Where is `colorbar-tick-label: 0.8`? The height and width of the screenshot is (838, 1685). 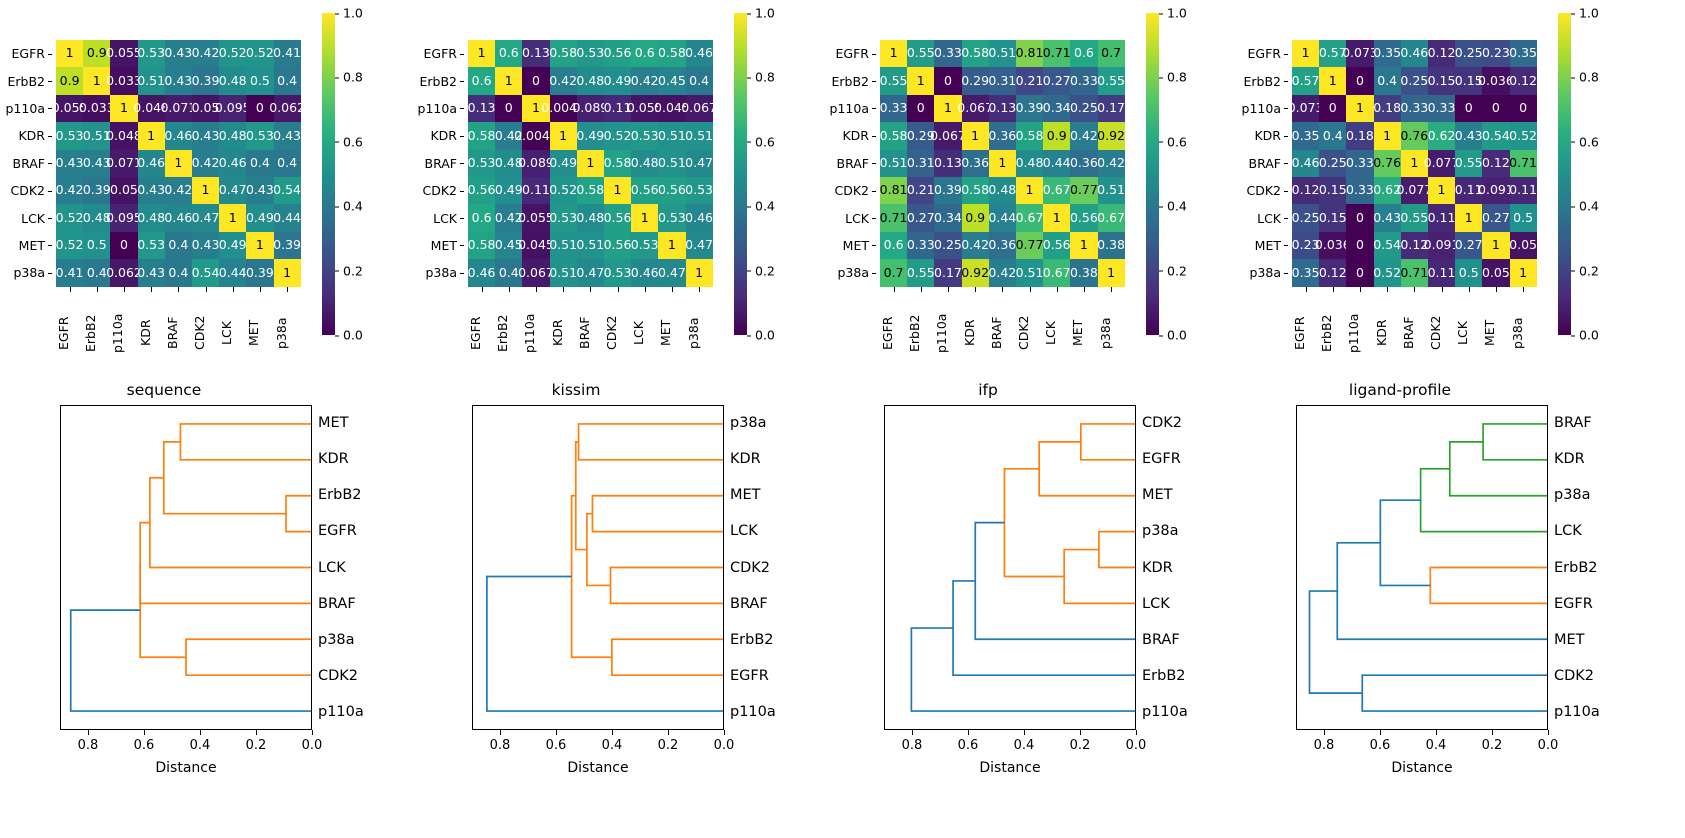
colorbar-tick-label: 0.8 is located at coordinates (761, 77).